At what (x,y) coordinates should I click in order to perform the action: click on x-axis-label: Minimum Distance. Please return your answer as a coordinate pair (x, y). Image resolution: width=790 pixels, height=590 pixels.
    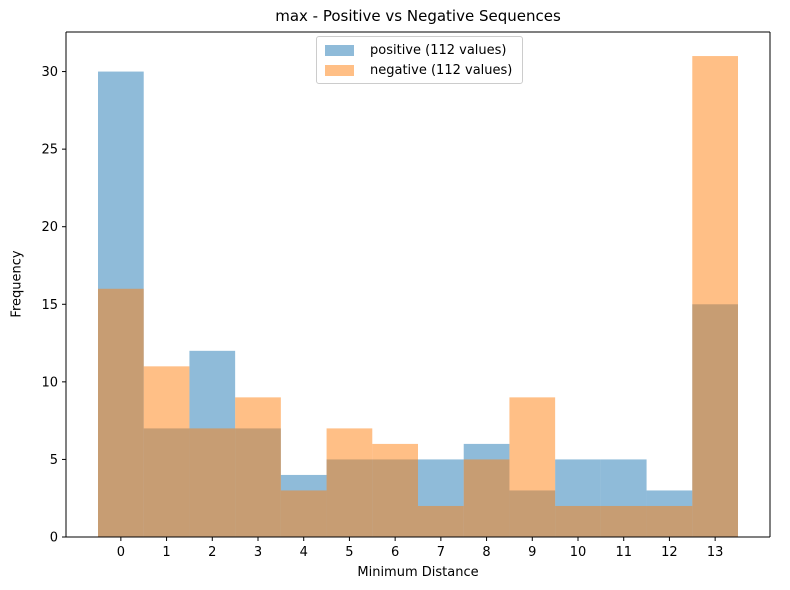
    Looking at the image, I should click on (418, 572).